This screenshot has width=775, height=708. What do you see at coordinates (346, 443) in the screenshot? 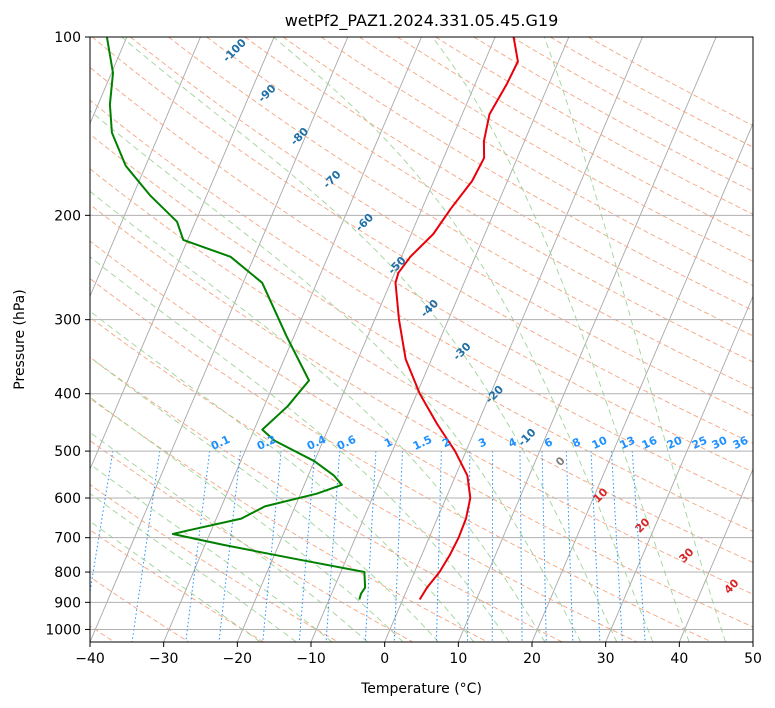
I see `mixing-ratio-label: 0.6` at bounding box center [346, 443].